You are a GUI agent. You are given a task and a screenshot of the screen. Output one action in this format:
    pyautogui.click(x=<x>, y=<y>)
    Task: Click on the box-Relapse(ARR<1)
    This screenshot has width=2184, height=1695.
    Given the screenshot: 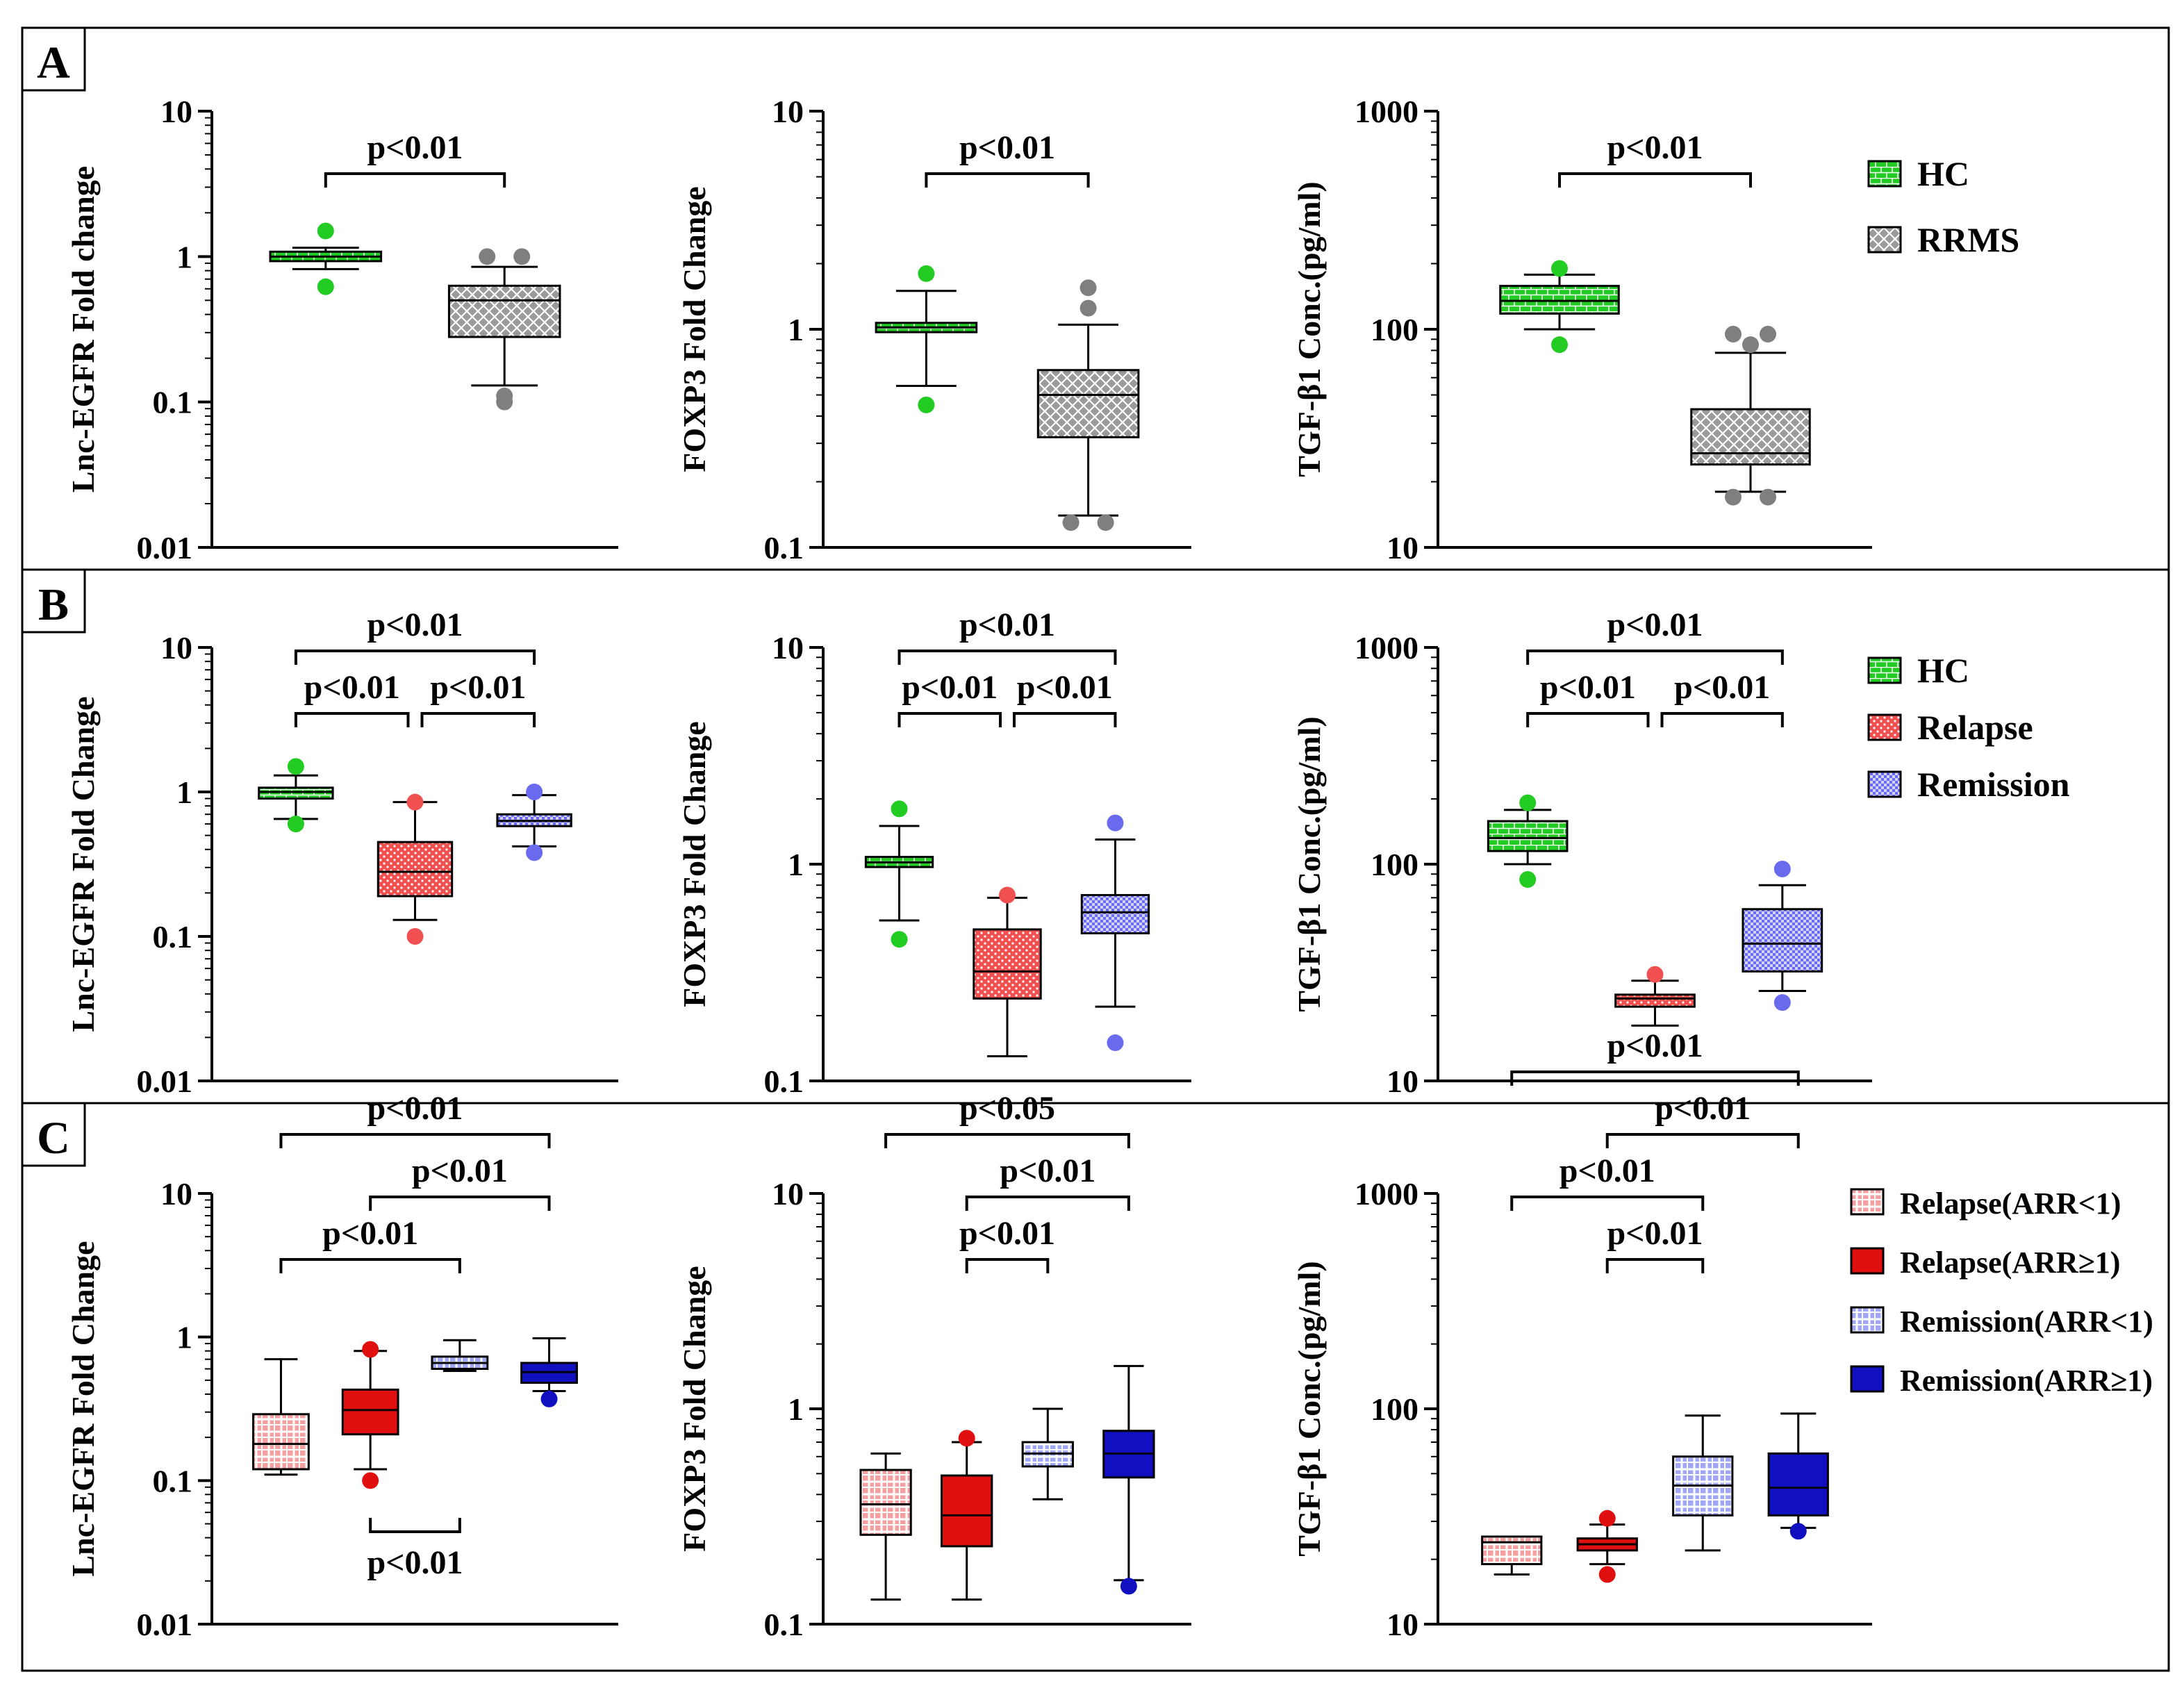 What is the action you would take?
    pyautogui.click(x=886, y=1527)
    